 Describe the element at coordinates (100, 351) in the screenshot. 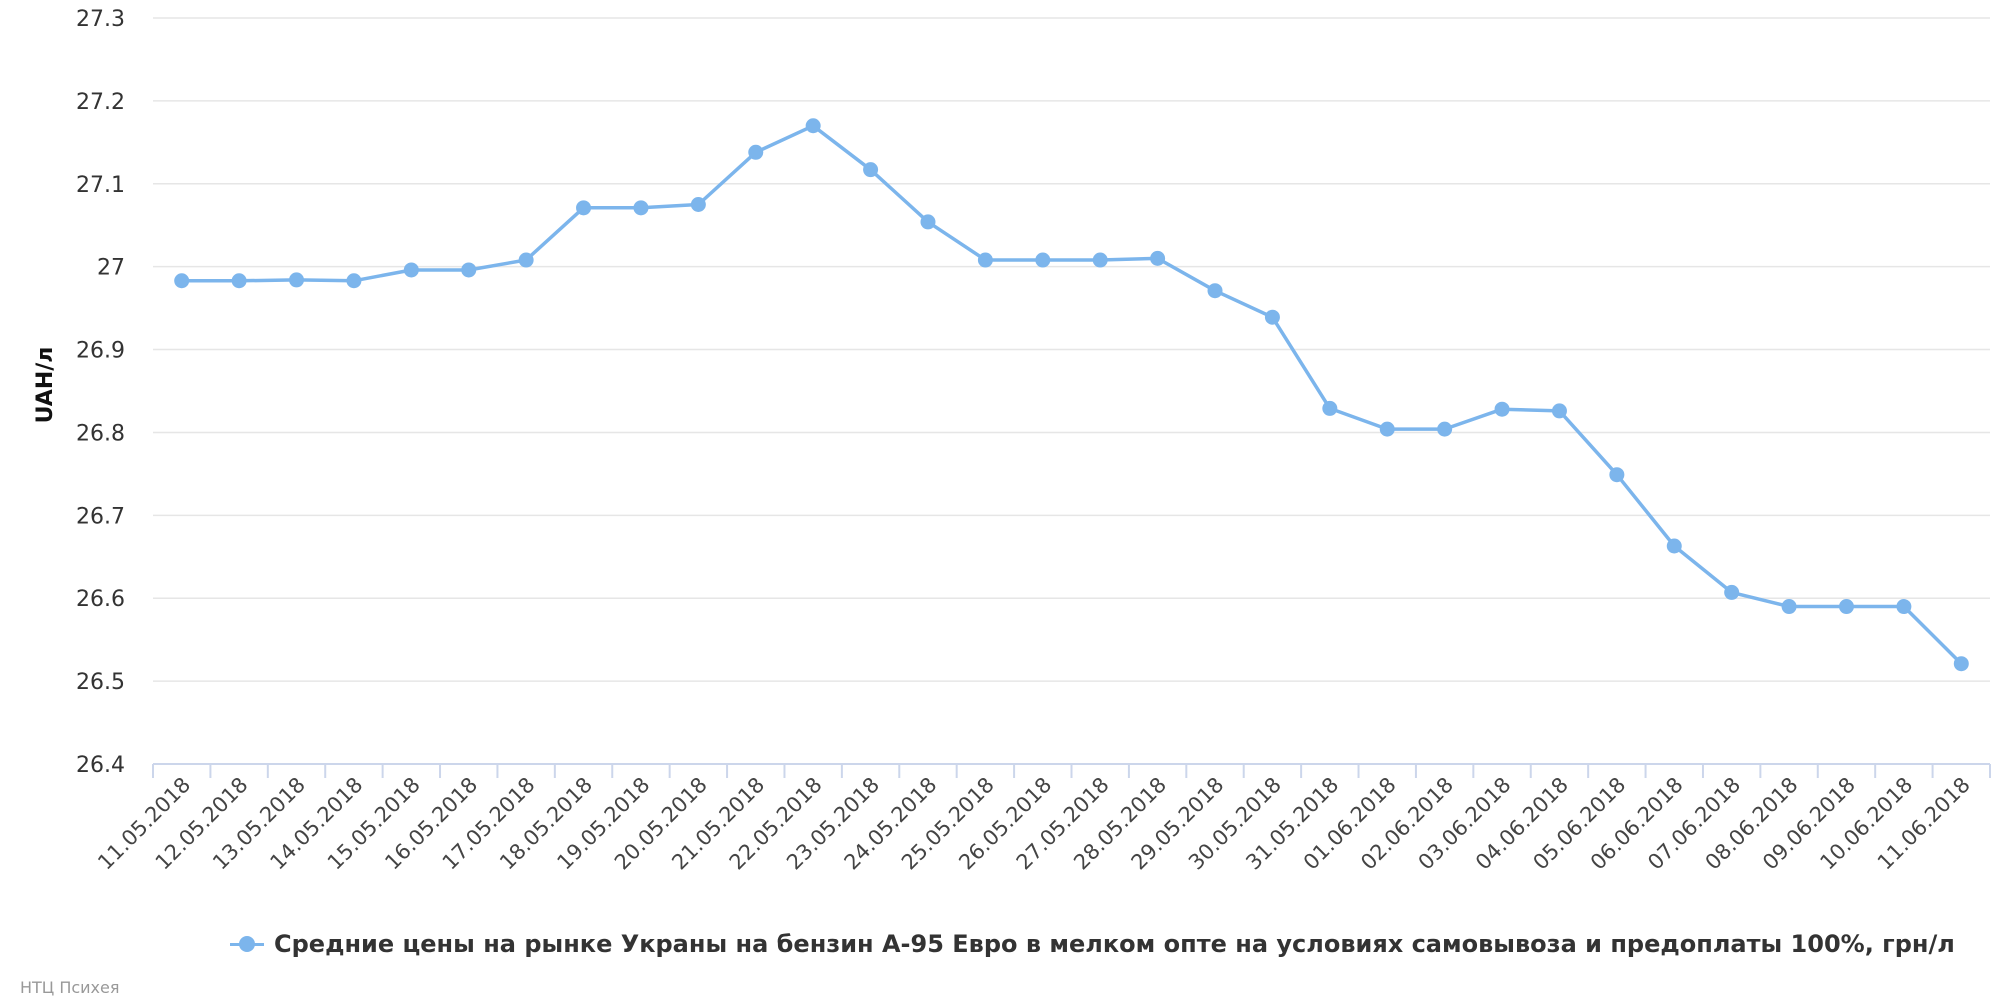

I see `y-tick-label: 26.9` at that location.